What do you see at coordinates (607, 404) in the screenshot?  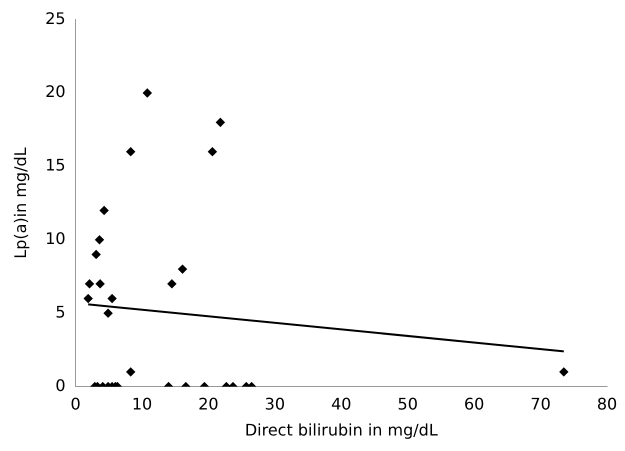 I see `x-tick-label: 80` at bounding box center [607, 404].